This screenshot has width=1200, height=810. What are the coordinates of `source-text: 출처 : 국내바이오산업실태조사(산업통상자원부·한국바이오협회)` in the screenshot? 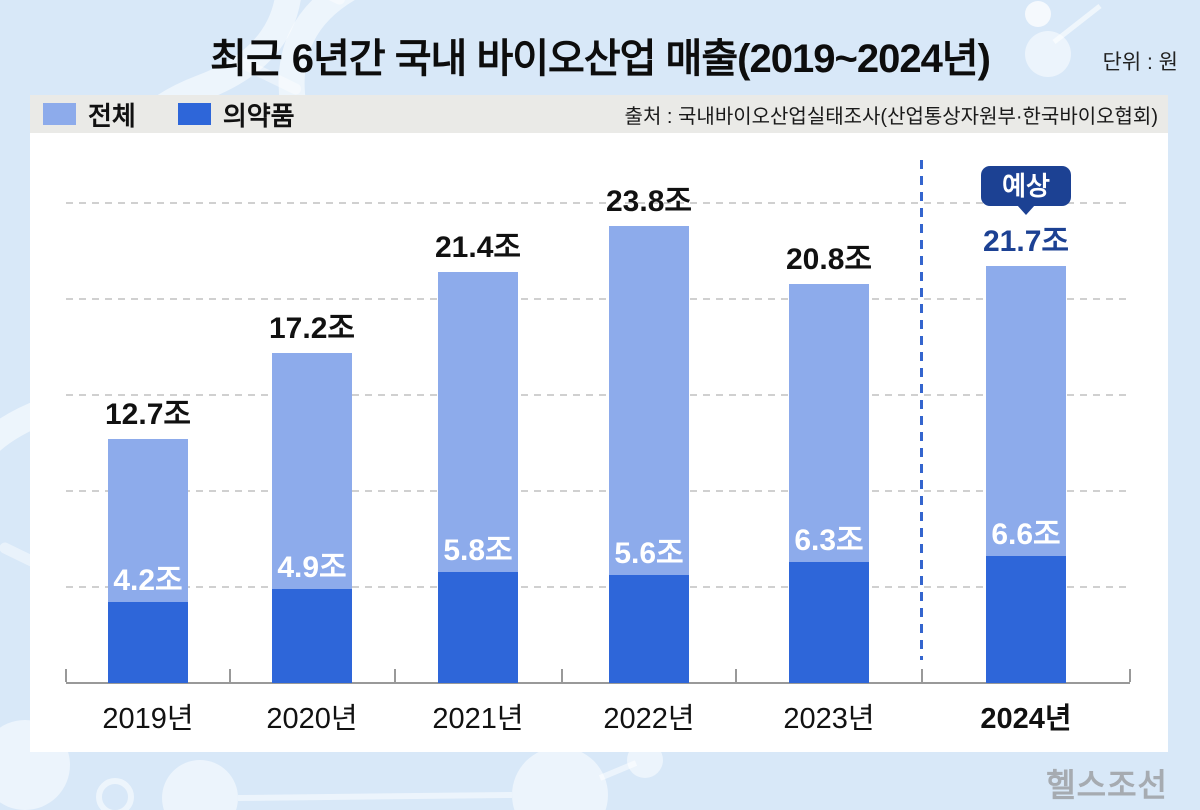 It's located at (891, 116).